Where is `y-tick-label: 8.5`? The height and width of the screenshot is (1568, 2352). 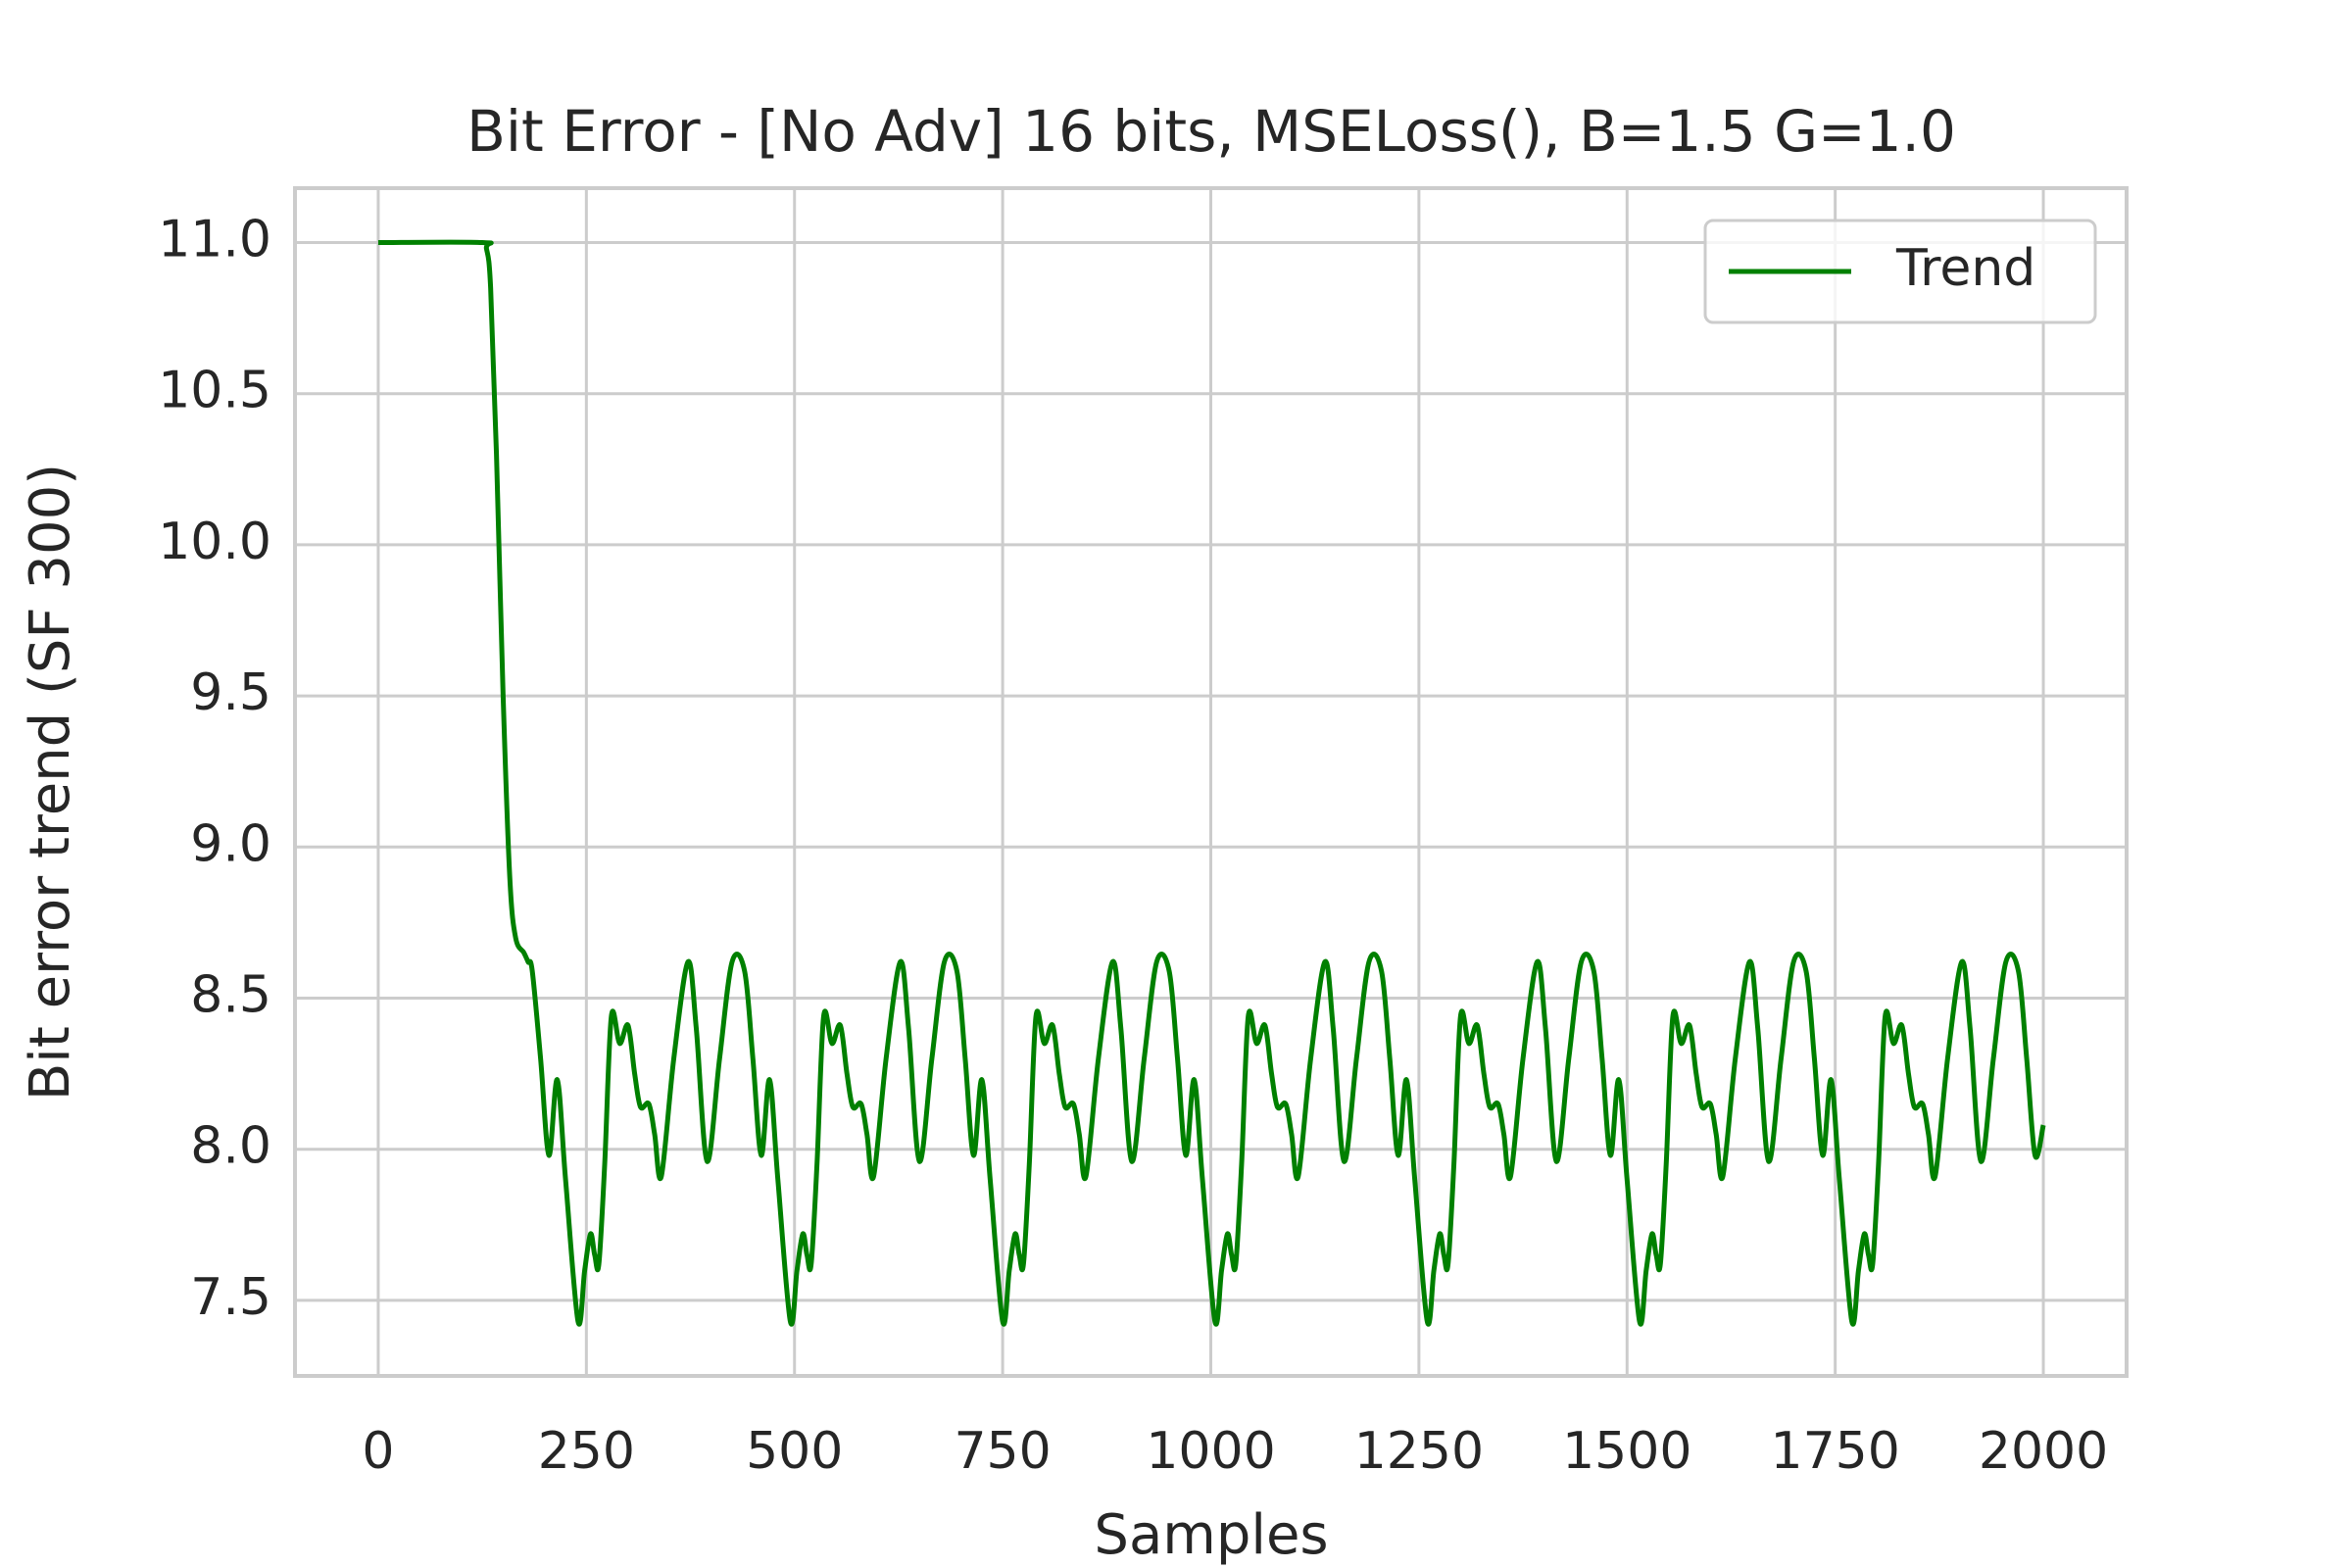
y-tick-label: 8.5 is located at coordinates (230, 995).